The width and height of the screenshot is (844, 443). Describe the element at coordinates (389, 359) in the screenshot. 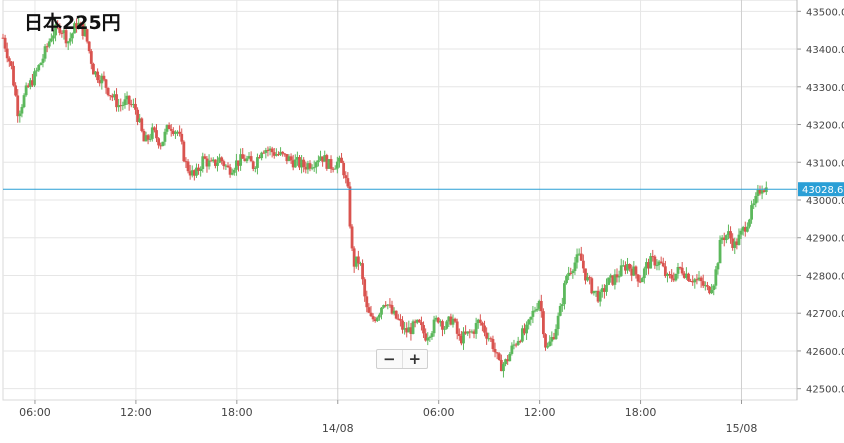

I see `zoom-out-button: −` at that location.